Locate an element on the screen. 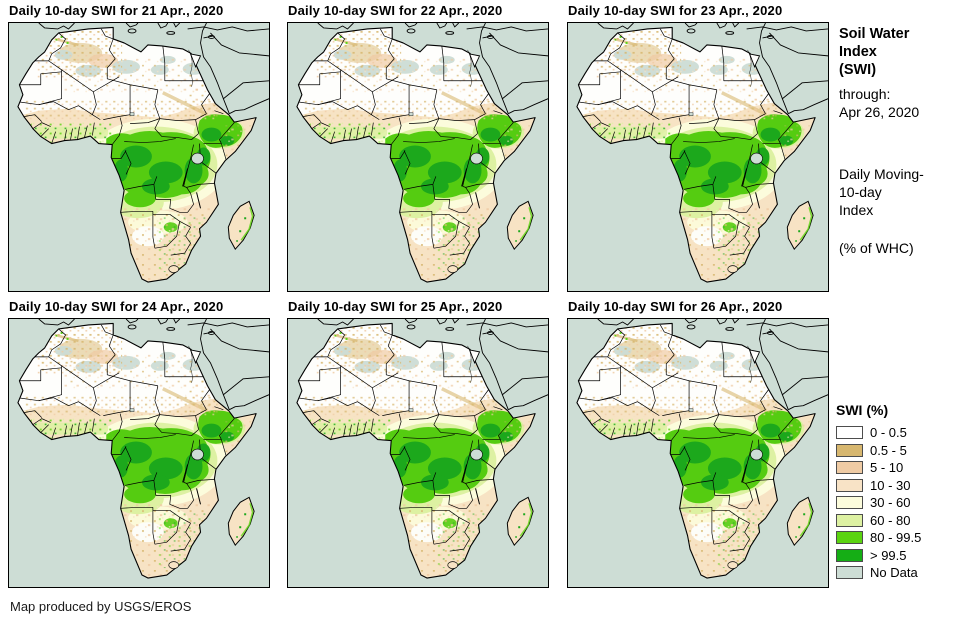 This screenshot has height=626, width=967. index-line: Index is located at coordinates (856, 210).